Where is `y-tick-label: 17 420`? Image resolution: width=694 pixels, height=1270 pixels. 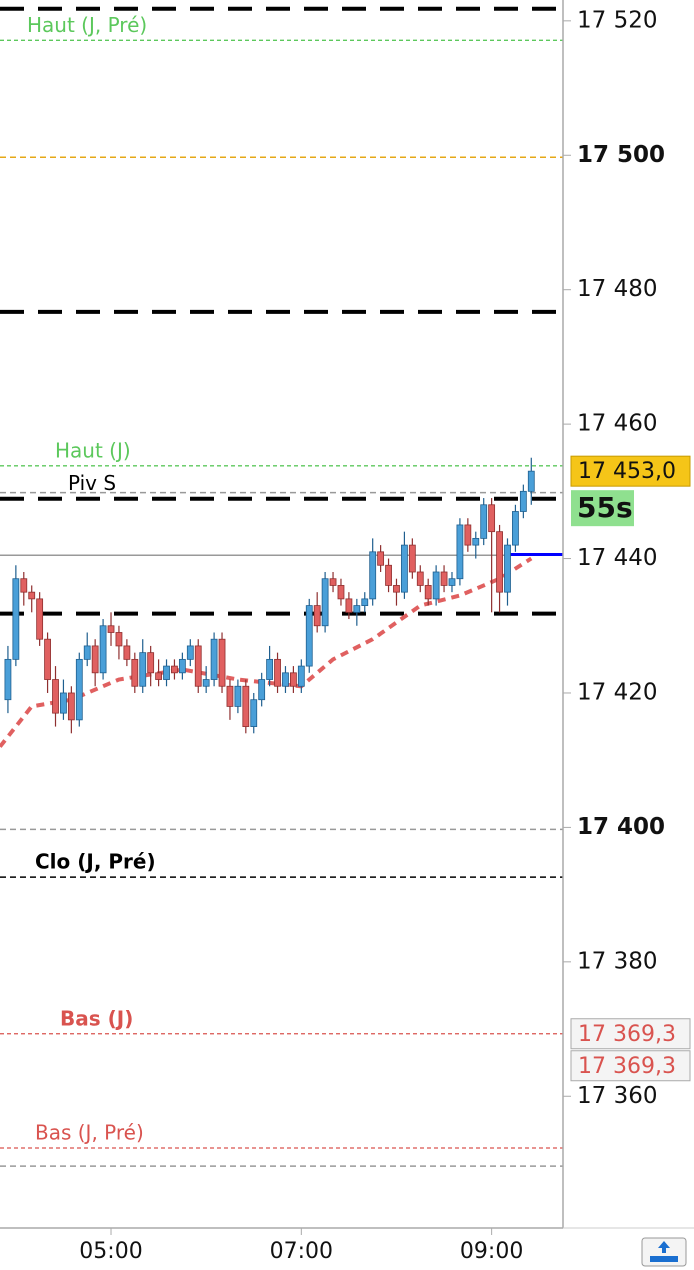
y-tick-label: 17 420 is located at coordinates (617, 692).